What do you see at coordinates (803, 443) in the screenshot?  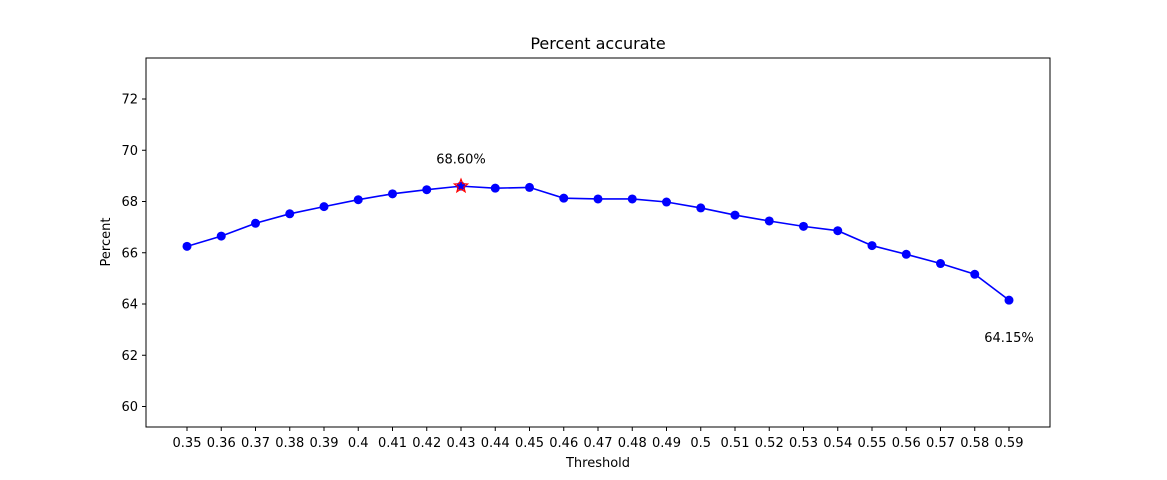 I see `x-tick-label: 0.53` at bounding box center [803, 443].